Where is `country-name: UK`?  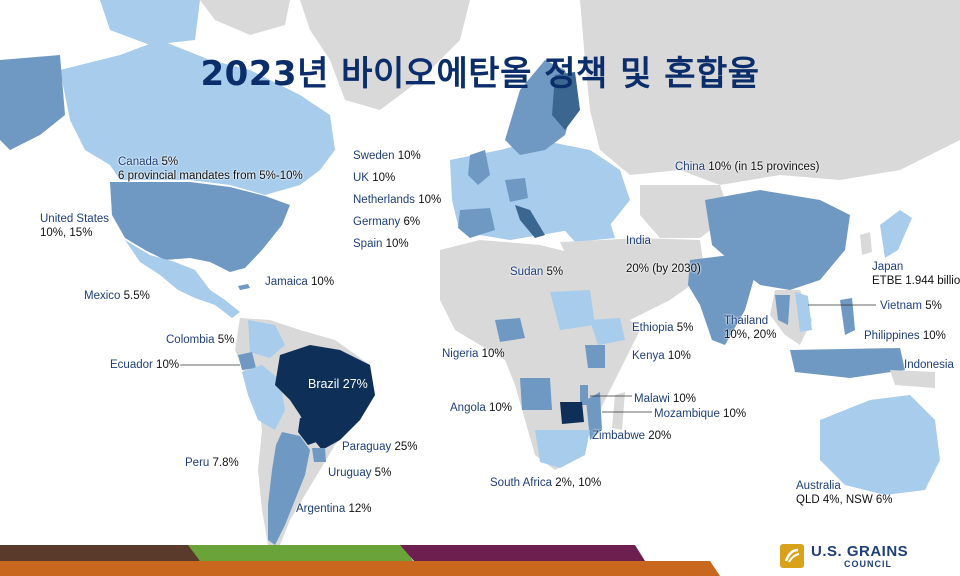
country-name: UK is located at coordinates (361, 178).